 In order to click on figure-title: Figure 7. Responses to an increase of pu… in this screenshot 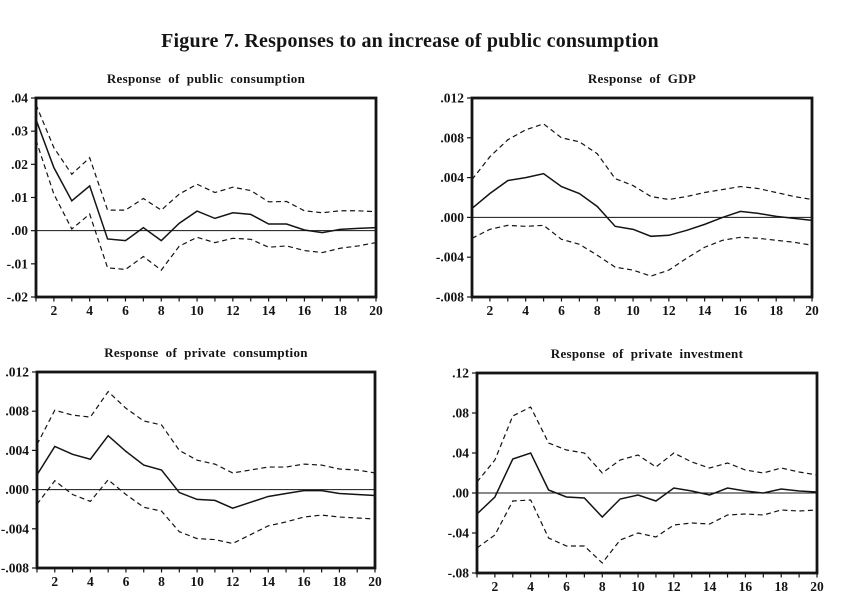, I will do `click(410, 41)`.